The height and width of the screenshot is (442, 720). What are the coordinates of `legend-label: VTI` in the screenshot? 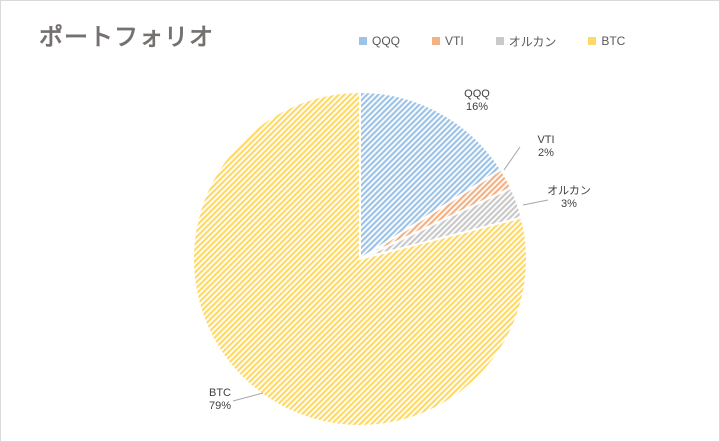 It's located at (454, 41).